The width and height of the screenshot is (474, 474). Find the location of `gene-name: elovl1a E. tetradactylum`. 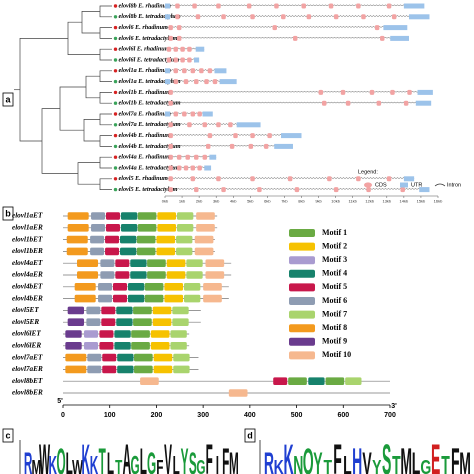

gene-name: elovl1a E. tetradactylum is located at coordinates (150, 81).